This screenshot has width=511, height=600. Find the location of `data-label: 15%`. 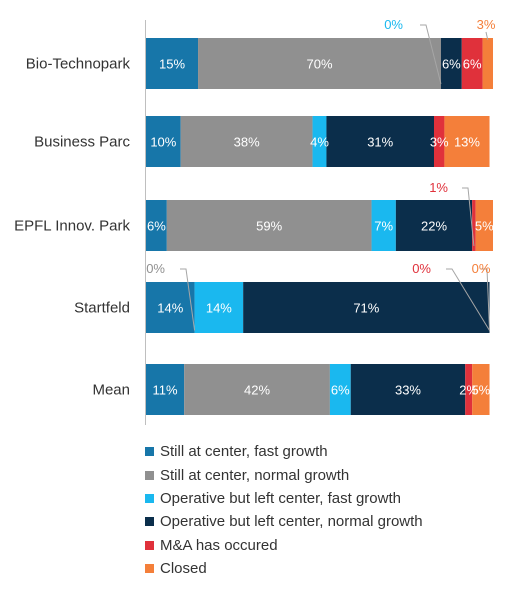

data-label: 15% is located at coordinates (172, 64).